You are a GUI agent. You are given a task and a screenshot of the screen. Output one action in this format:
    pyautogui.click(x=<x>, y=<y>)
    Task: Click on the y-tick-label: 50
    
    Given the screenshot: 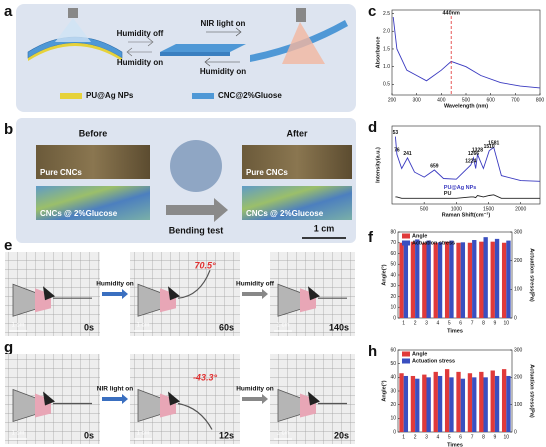 What is the action you would take?
    pyautogui.click(x=393, y=364)
    